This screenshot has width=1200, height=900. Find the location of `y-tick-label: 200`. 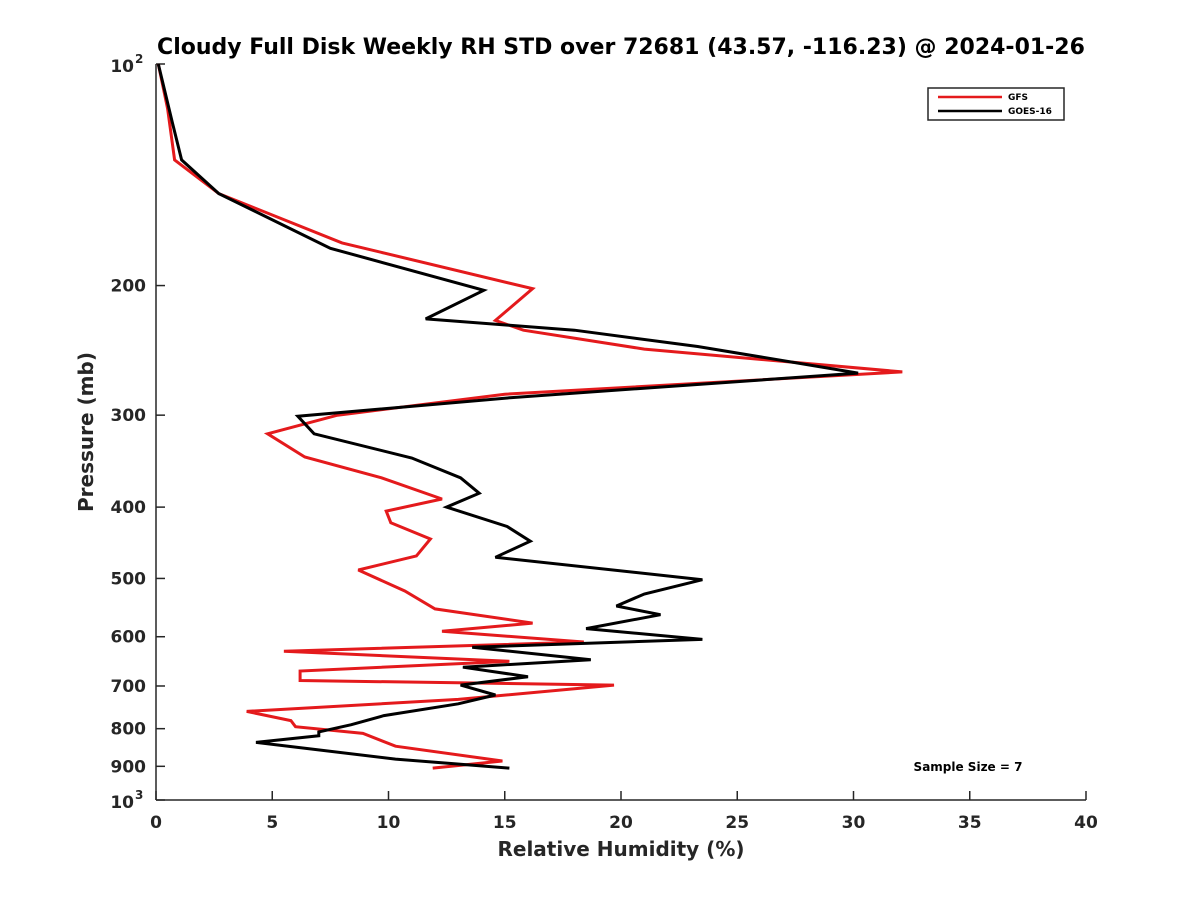

y-tick-label: 200 is located at coordinates (129, 287).